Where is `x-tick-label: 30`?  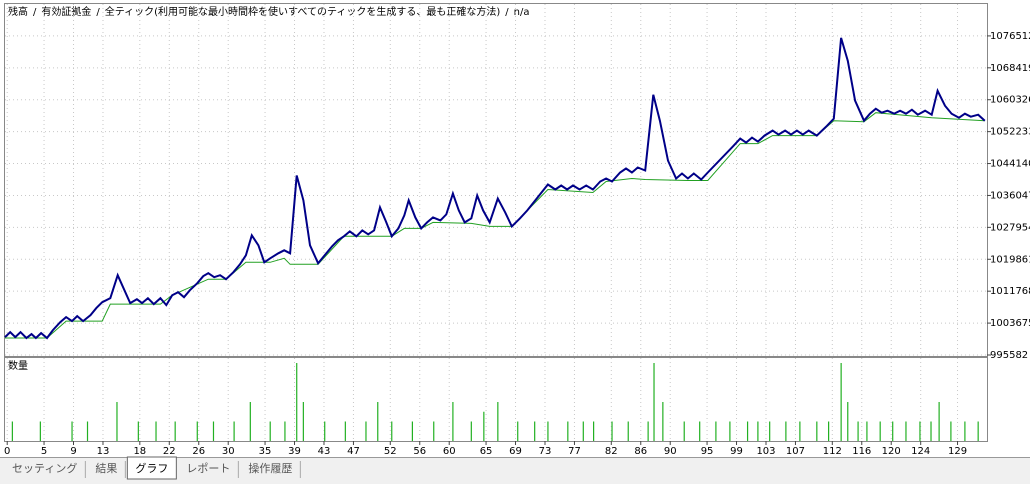
x-tick-label: 30 is located at coordinates (228, 451).